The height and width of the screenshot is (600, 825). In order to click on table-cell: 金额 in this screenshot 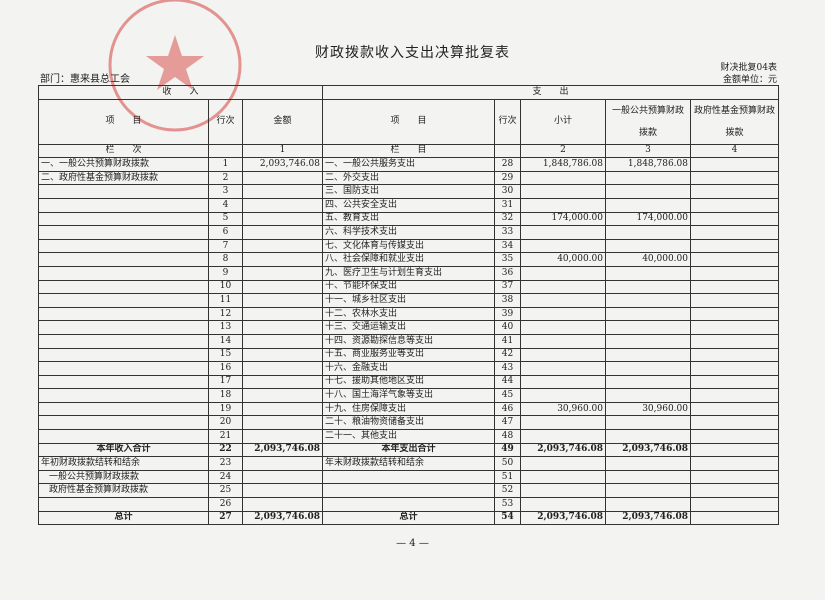, I will do `click(282, 121)`.